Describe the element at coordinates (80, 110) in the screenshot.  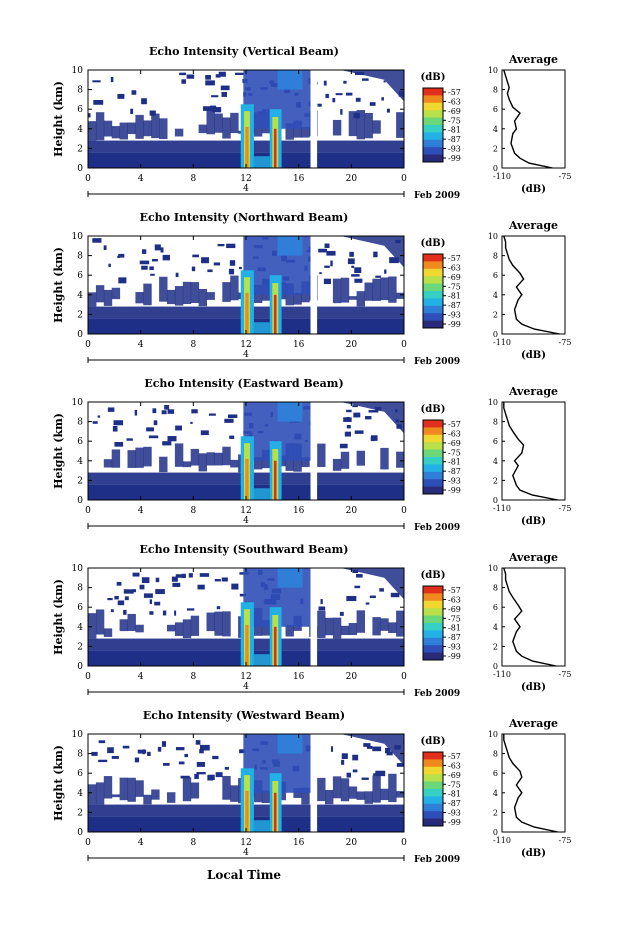
I see `y-tick-label: 6` at that location.